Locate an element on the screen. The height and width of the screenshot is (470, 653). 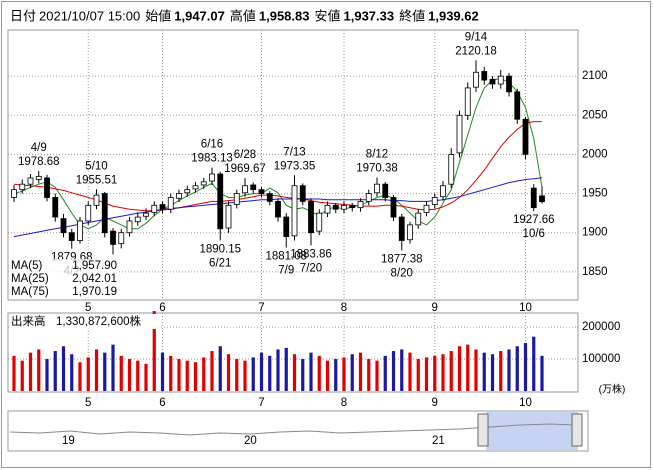
annotation-date: 7/20 is located at coordinates (311, 268).